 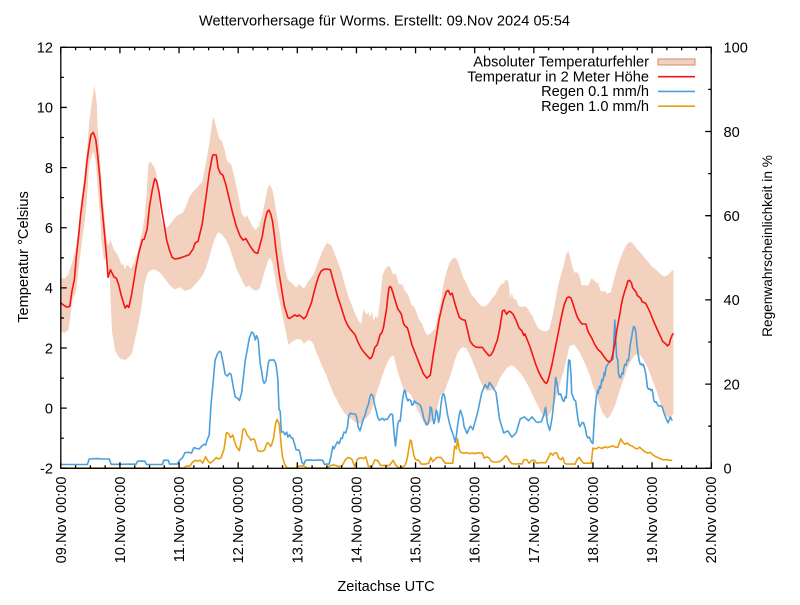 I want to click on svg-text: 09.Nov 00:00, so click(x=62, y=520).